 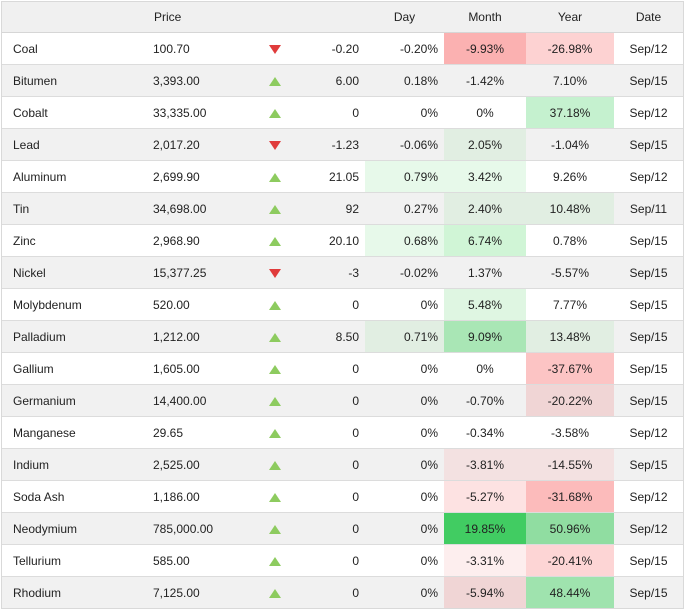 I want to click on month-percent-cell: 5.48%, so click(x=485, y=304).